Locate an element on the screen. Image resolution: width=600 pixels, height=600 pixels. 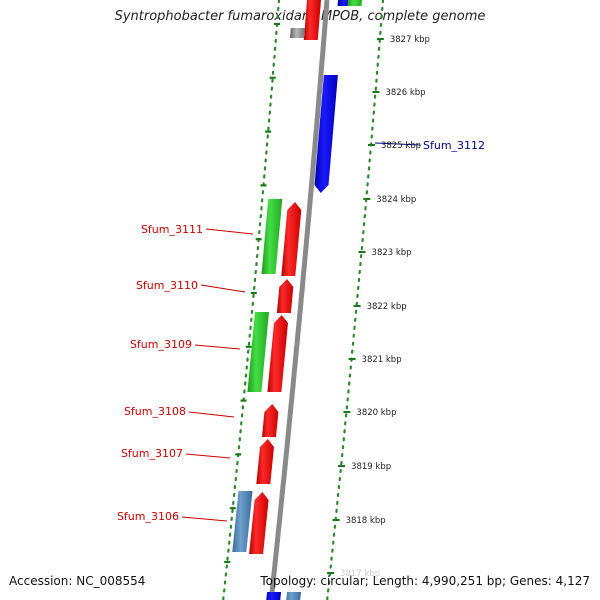
tick-label: 3822 kbp is located at coordinates (387, 307).